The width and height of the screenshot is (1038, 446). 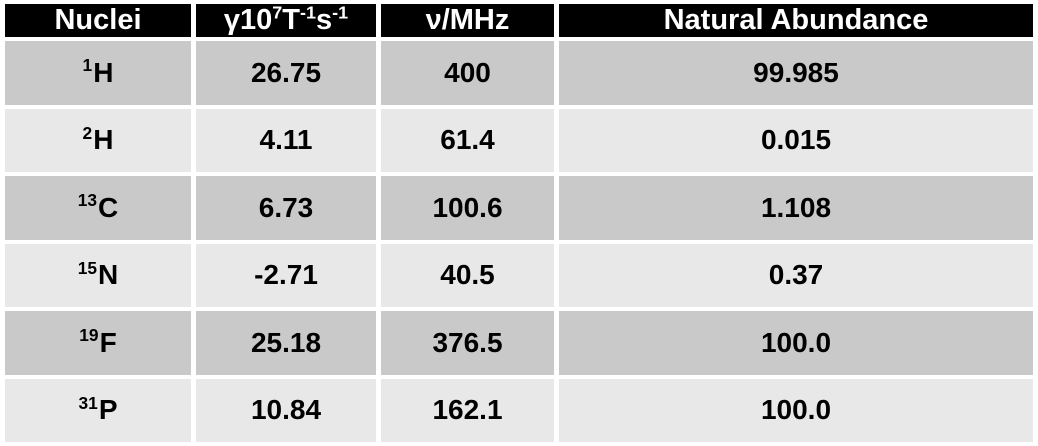 What do you see at coordinates (796, 73) in the screenshot?
I see `abundance-cell: 99.985` at bounding box center [796, 73].